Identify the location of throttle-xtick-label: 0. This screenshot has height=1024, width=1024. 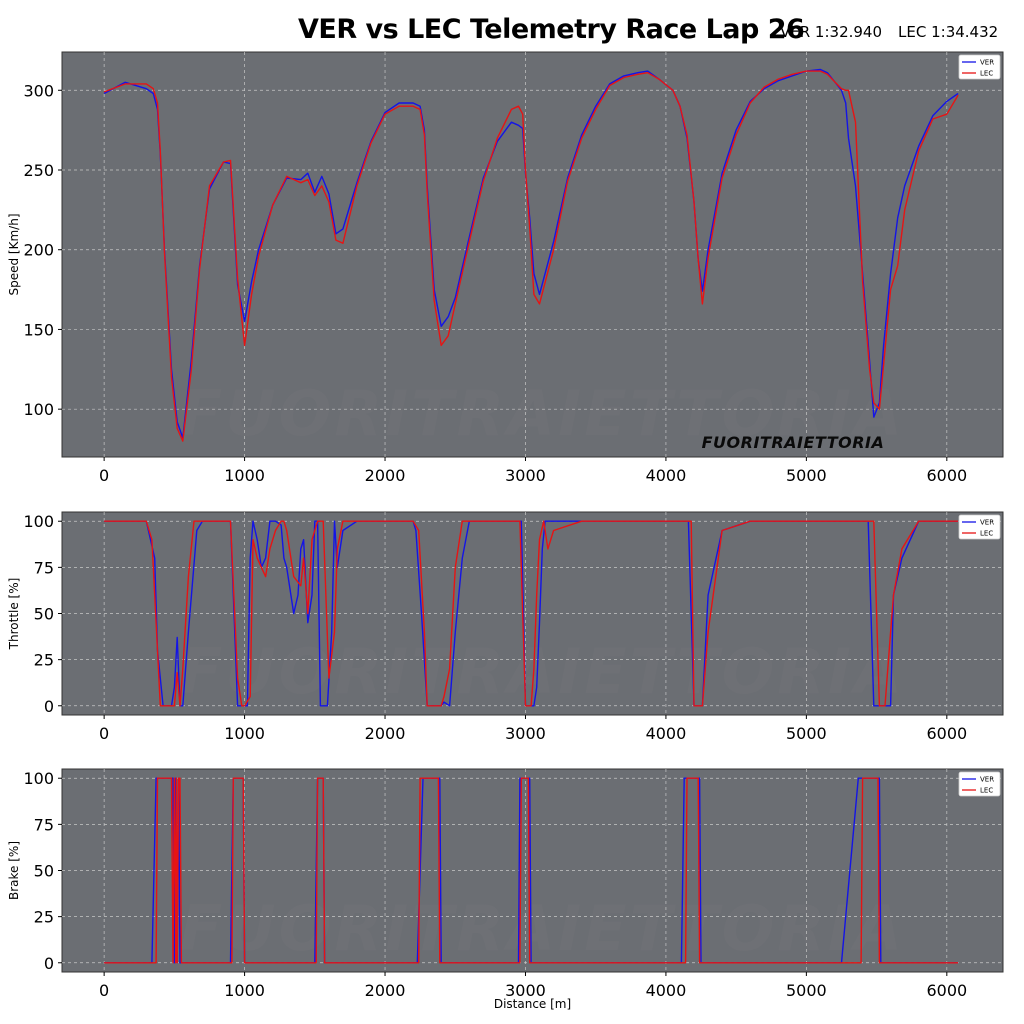
(104, 733).